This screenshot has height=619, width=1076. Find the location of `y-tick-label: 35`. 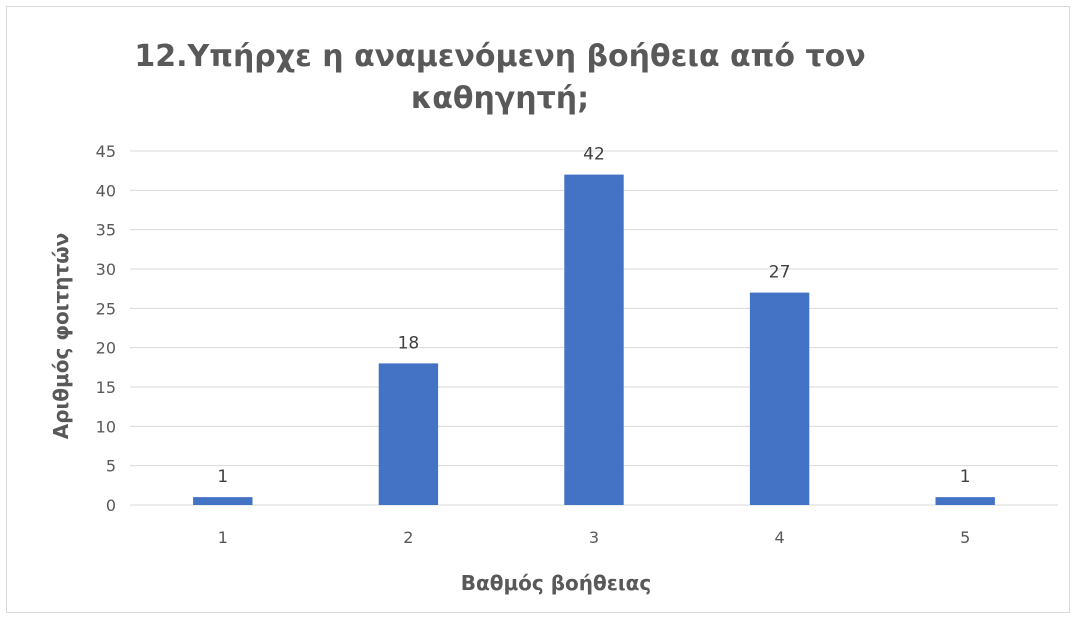

y-tick-label: 35 is located at coordinates (106, 230).